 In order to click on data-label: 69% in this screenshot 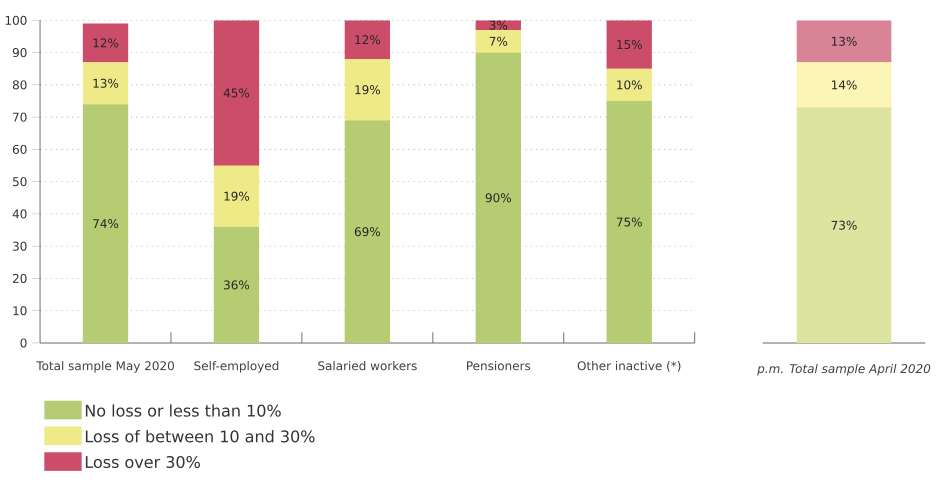, I will do `click(367, 231)`.